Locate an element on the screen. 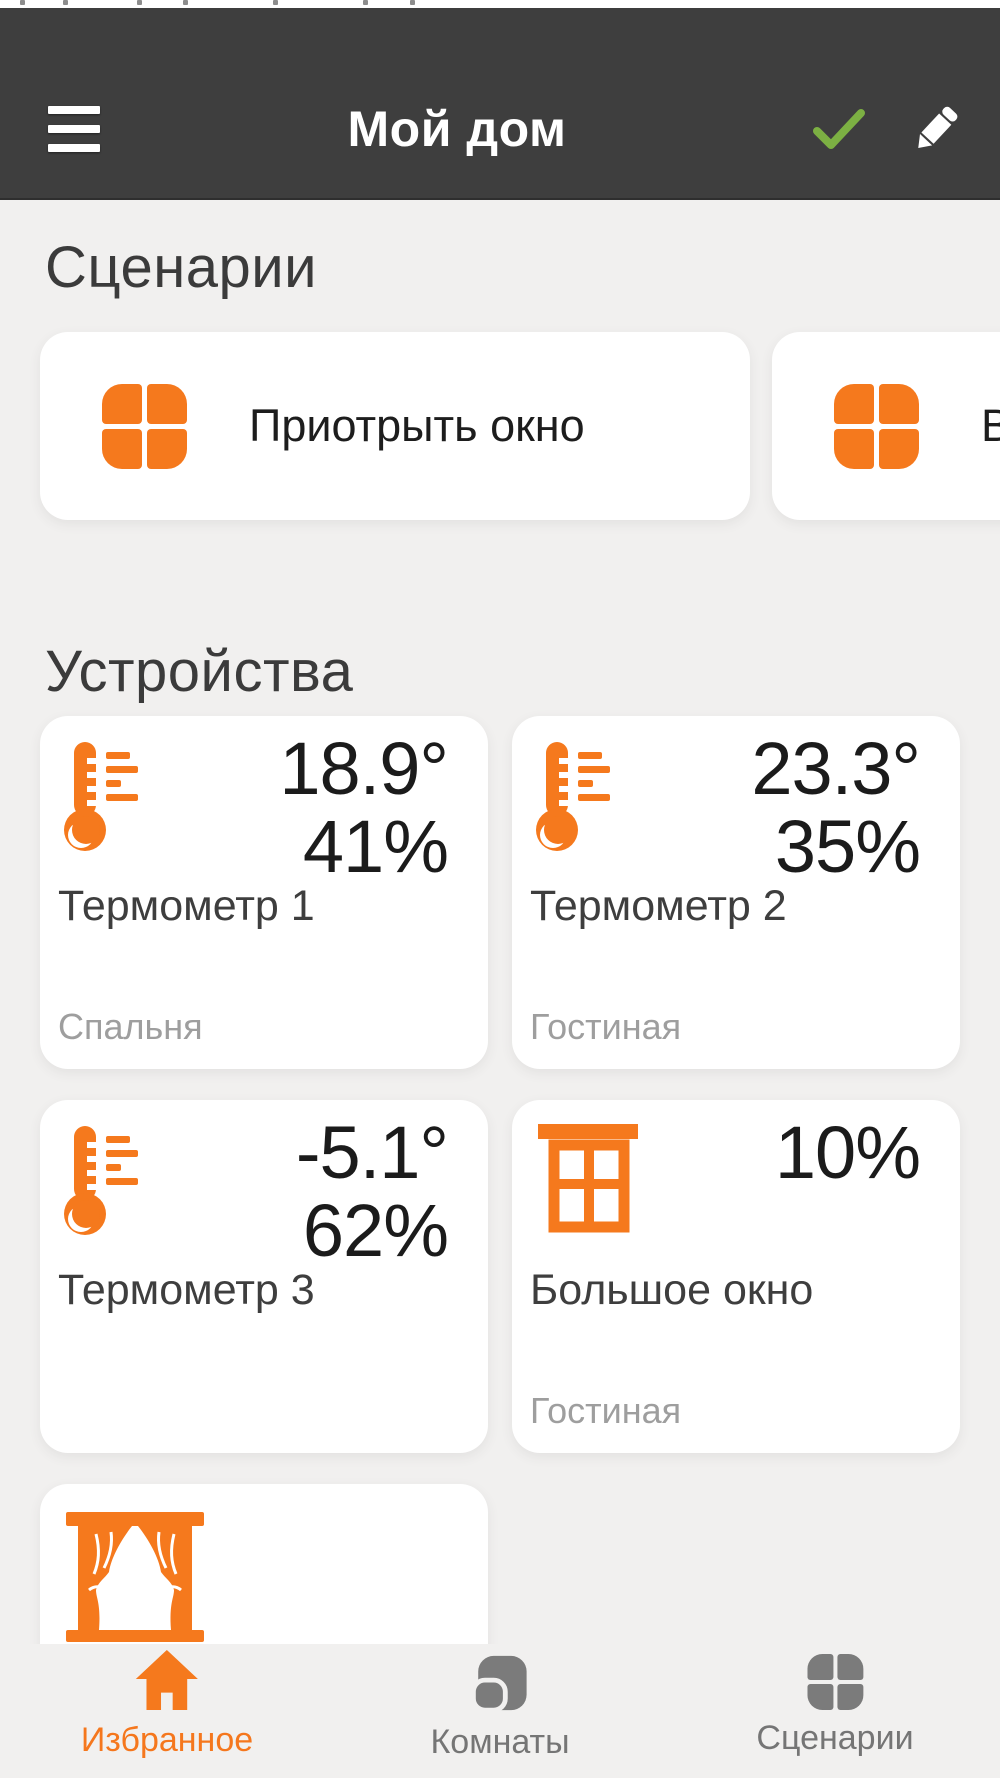  humidity-value: 62% is located at coordinates (375, 1230).